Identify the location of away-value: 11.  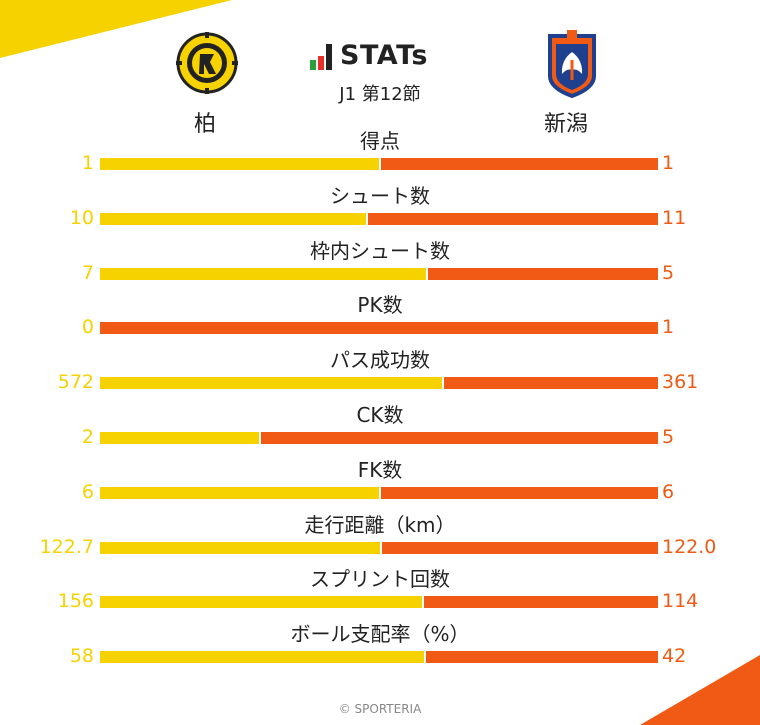
(674, 217).